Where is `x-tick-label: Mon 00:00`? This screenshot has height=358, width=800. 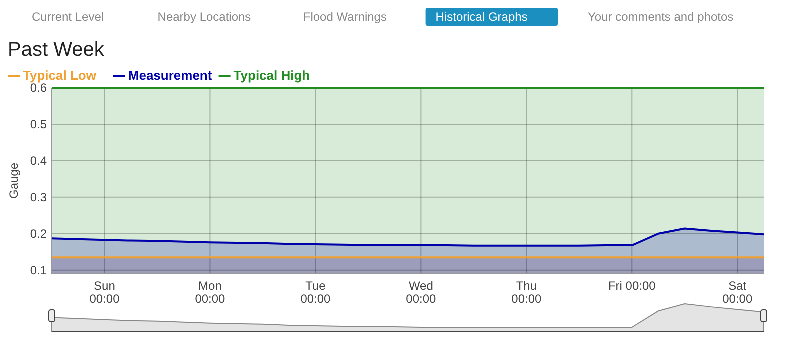
x-tick-label: Mon 00:00 is located at coordinates (210, 292).